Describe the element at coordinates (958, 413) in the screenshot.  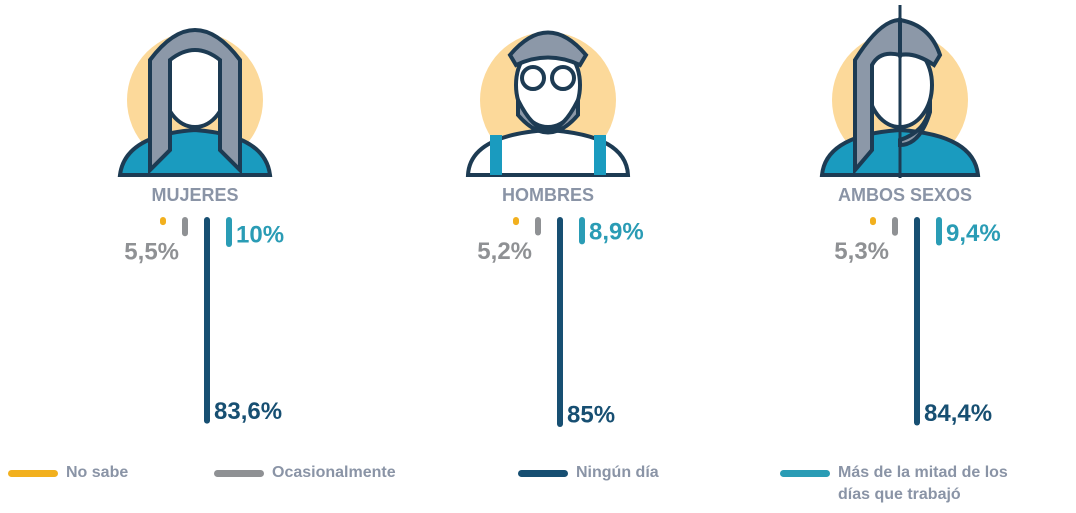
I see `value-label: 84,4%` at that location.